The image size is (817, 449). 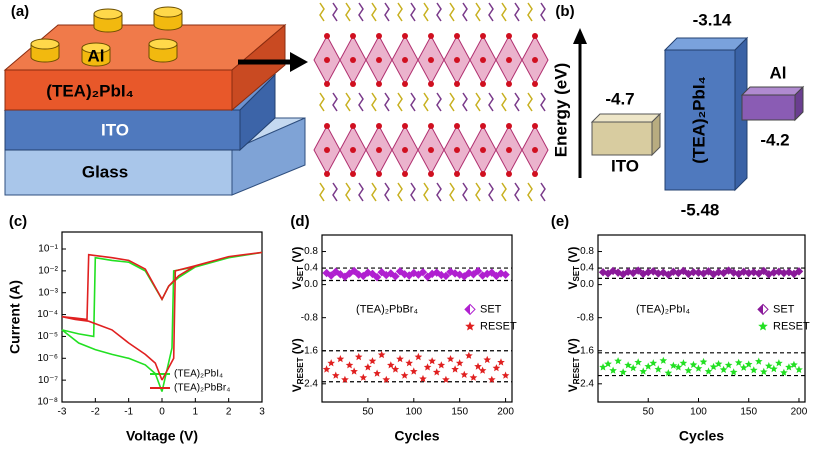 I want to click on ito-box, so click(x=622, y=138).